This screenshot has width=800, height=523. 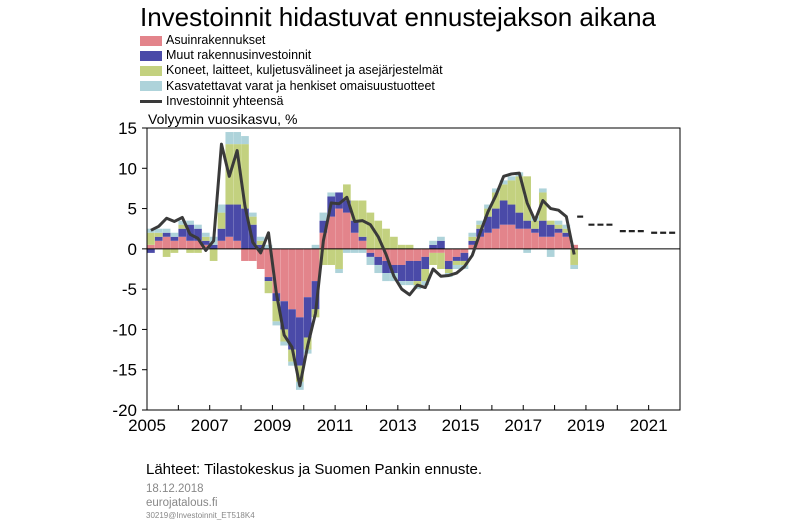 What do you see at coordinates (386, 238) in the screenshot?
I see `bar-koneet-laitteet-2012Q3` at bounding box center [386, 238].